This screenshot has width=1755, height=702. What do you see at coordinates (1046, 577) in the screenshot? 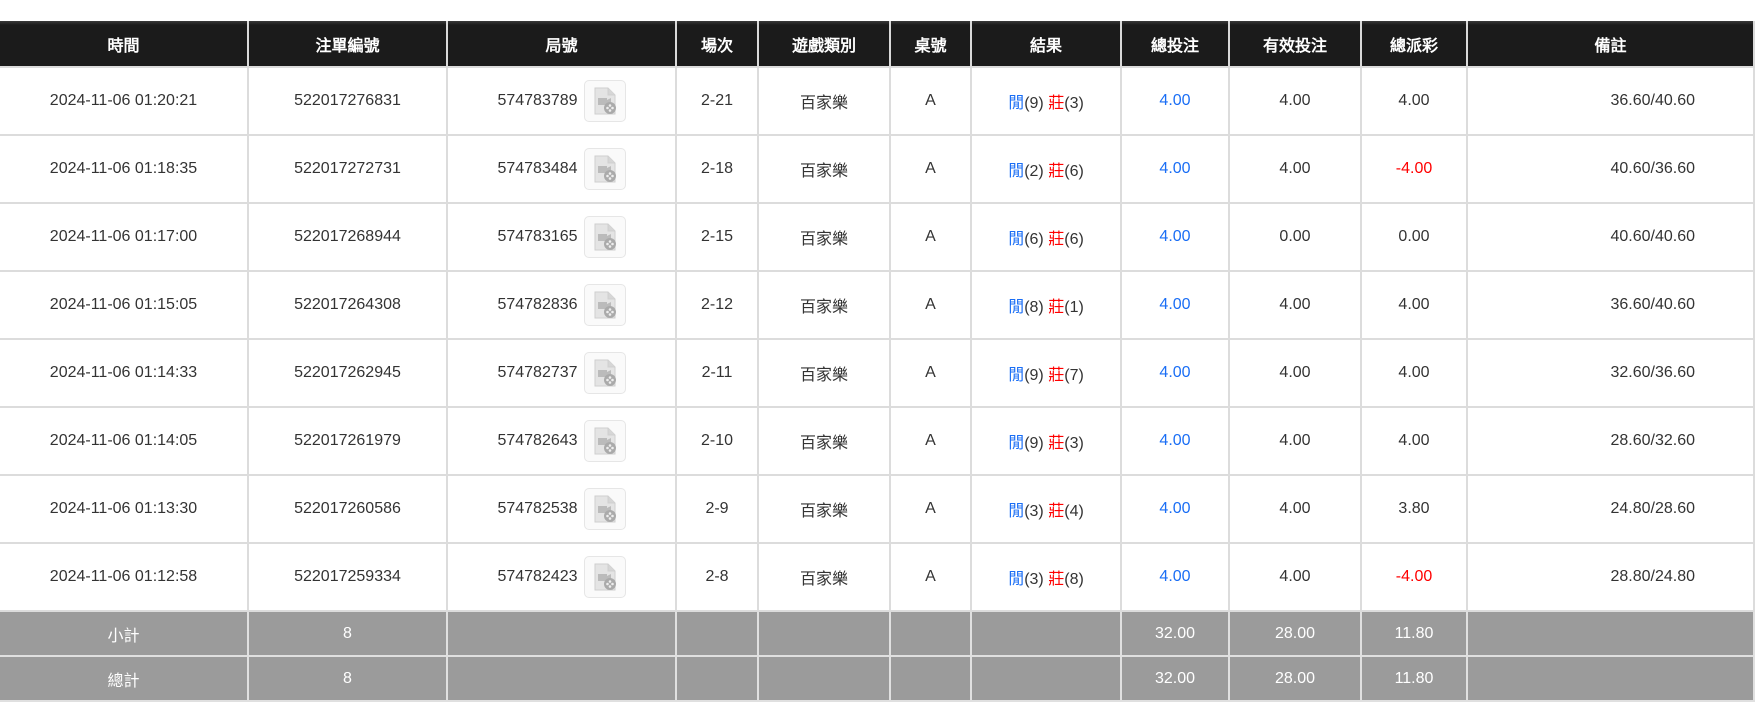
I see `result: 閒(3) 莊(8)` at bounding box center [1046, 577].